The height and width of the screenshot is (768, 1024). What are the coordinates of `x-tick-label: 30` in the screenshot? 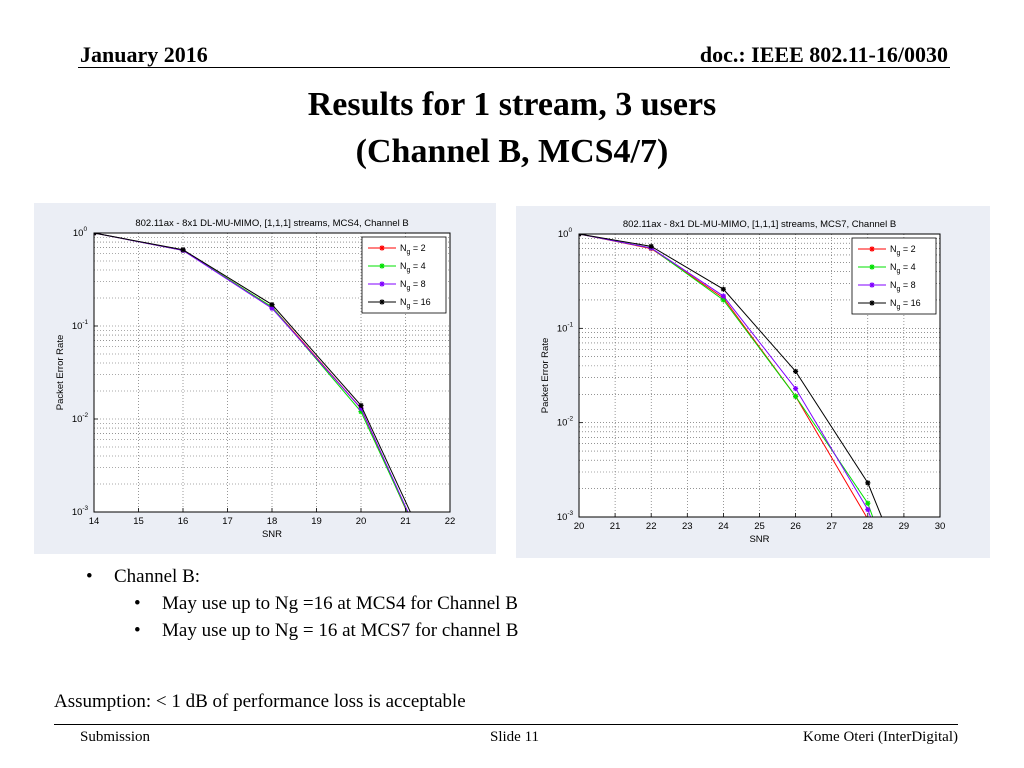 It's located at (940, 526).